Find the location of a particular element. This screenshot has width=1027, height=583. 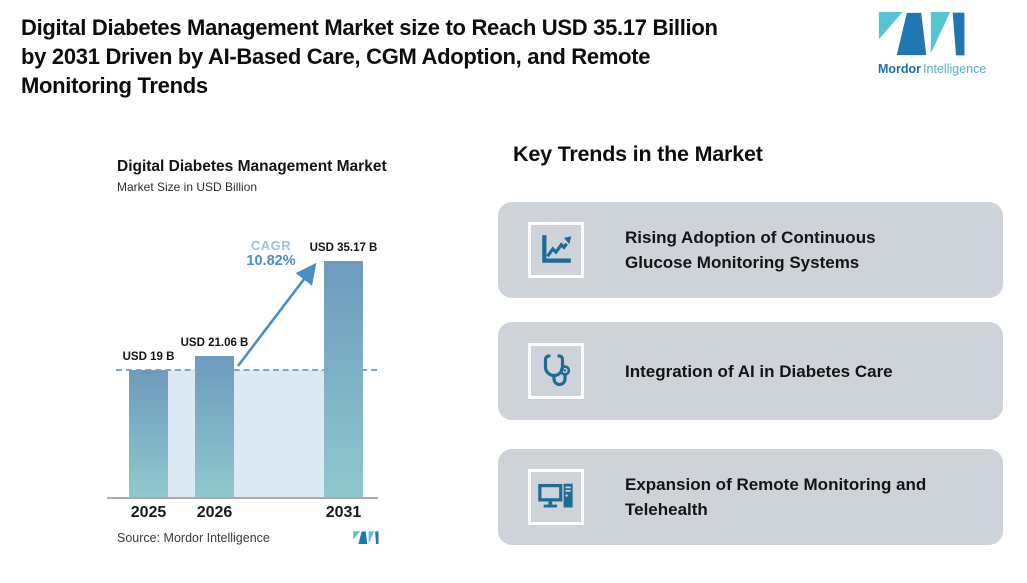

x-axis-line is located at coordinates (242, 498).